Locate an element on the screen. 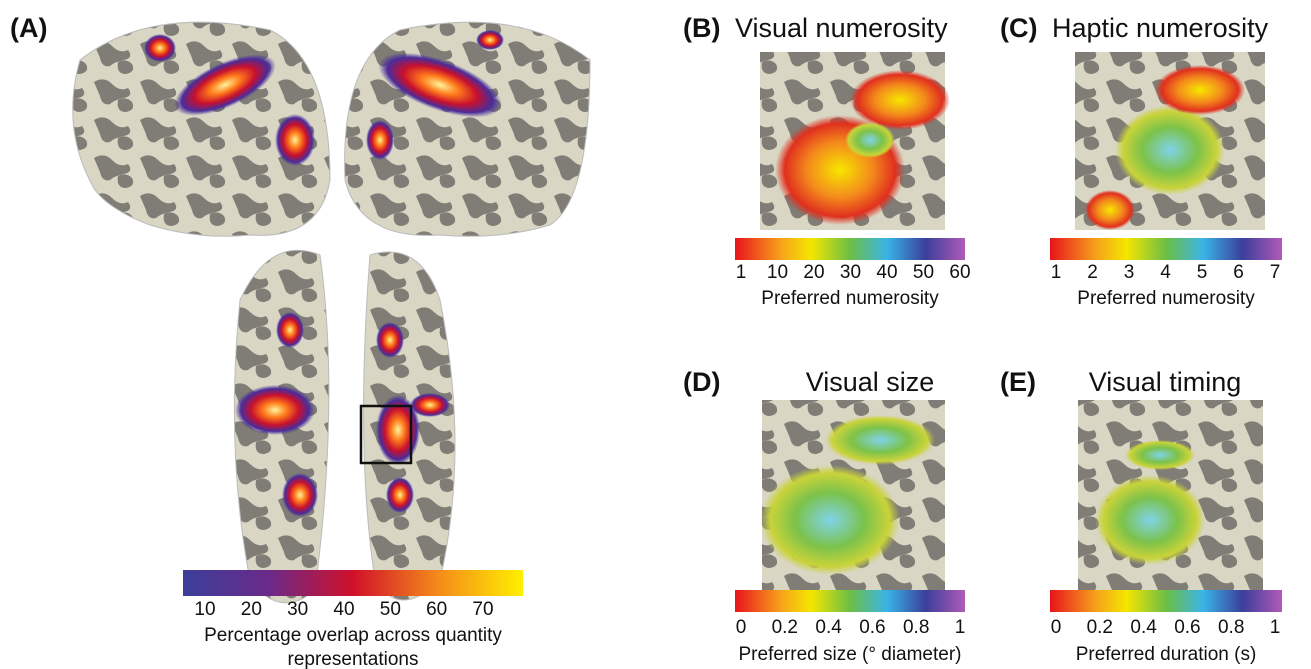 This screenshot has width=1311, height=669. colorbar-tick-label: 7 is located at coordinates (1275, 272).